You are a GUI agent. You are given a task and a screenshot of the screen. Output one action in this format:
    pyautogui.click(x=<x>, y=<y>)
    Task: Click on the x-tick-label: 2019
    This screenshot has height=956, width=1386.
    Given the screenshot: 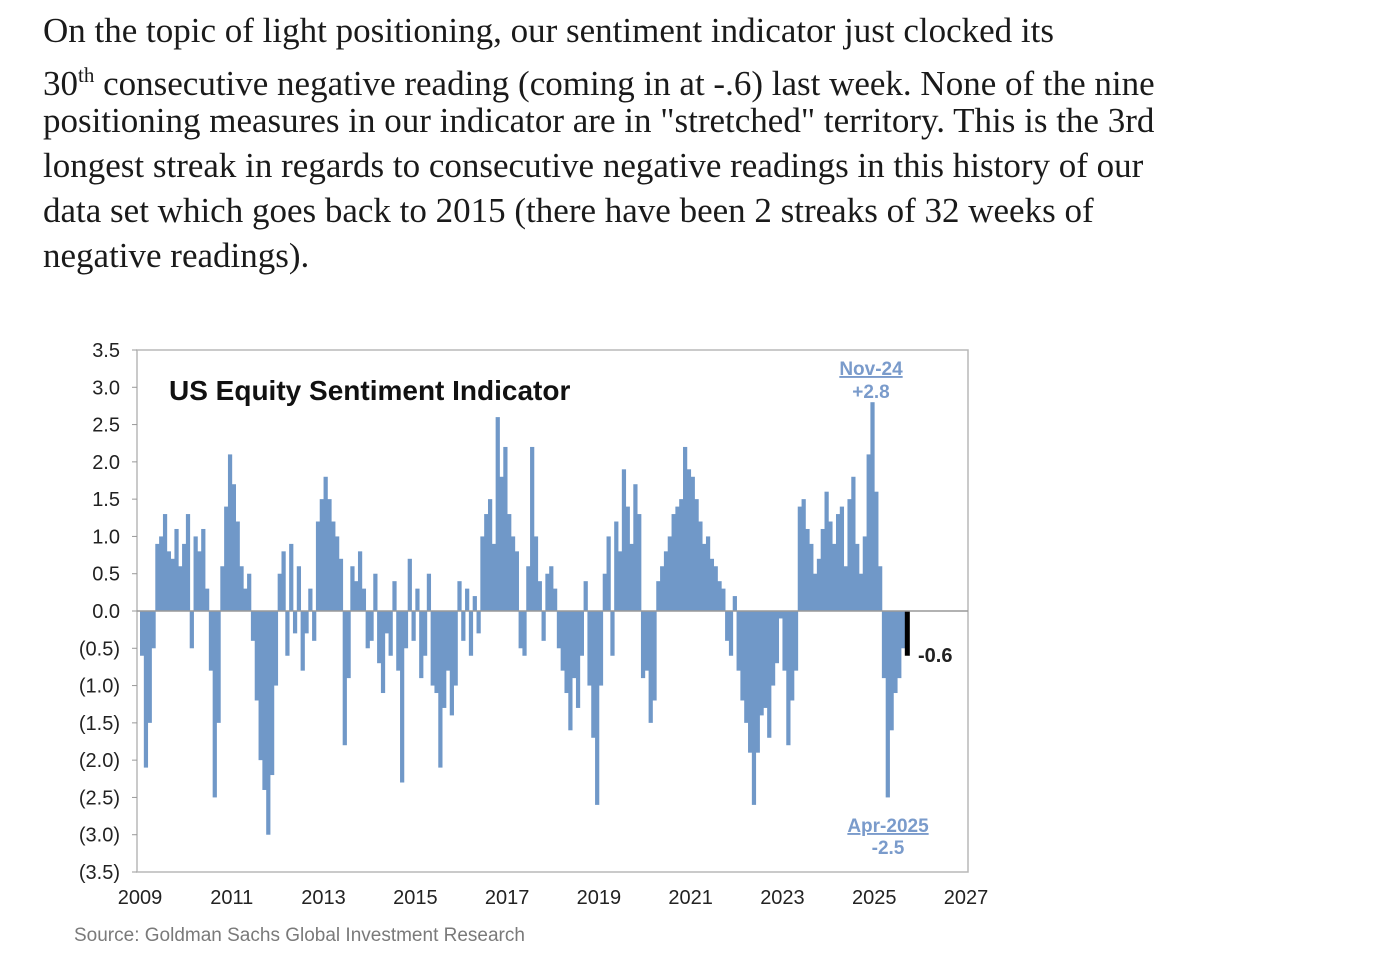 What is the action you would take?
    pyautogui.click(x=599, y=898)
    